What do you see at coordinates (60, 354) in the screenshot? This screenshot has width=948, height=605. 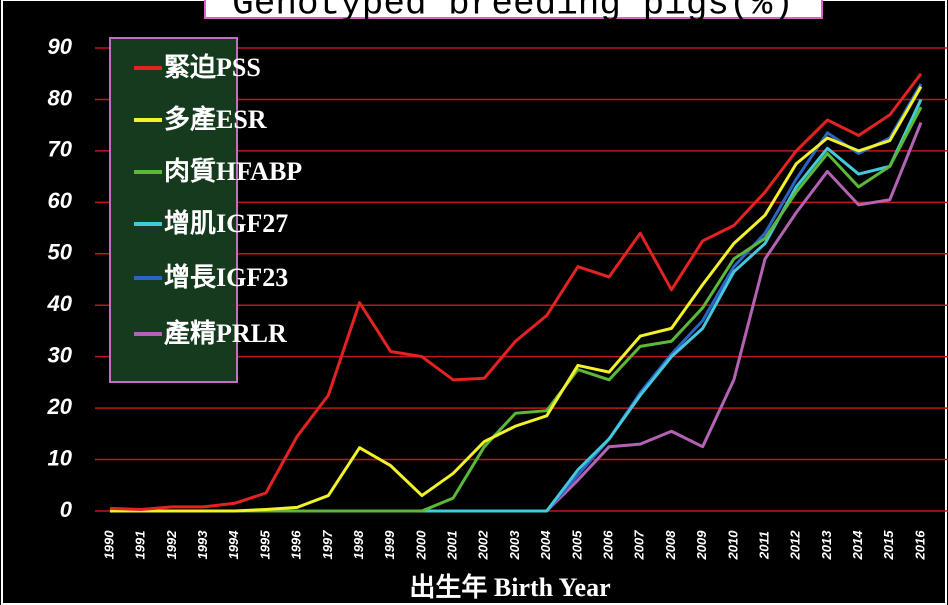 I see `y-tick-label: 30` at bounding box center [60, 354].